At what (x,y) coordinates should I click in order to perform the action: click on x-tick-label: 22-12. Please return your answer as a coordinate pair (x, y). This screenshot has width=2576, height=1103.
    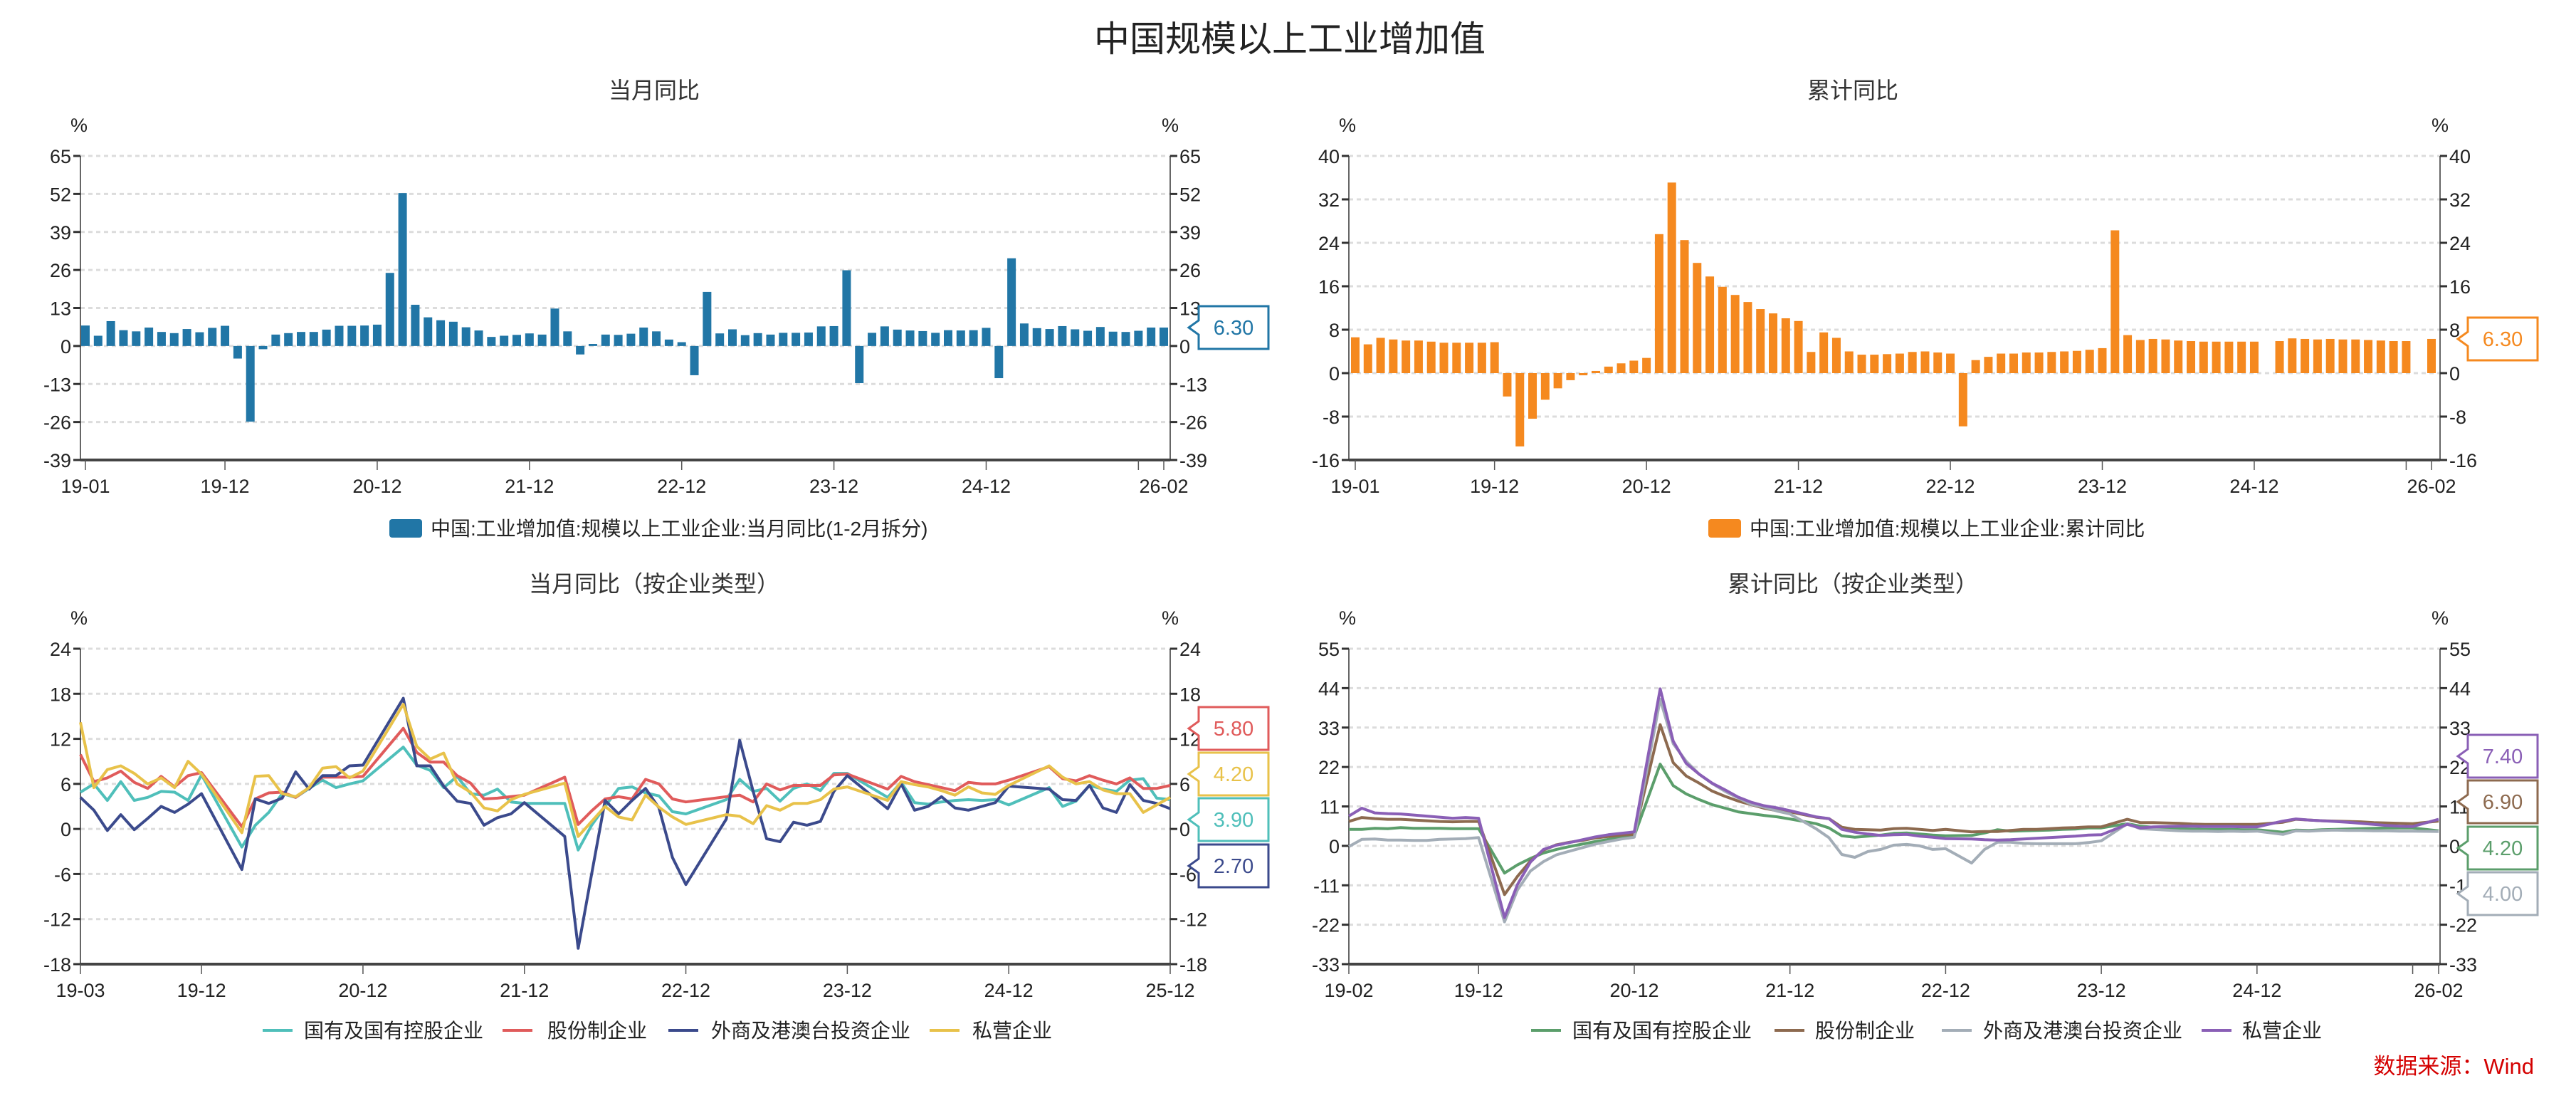
    Looking at the image, I should click on (1951, 486).